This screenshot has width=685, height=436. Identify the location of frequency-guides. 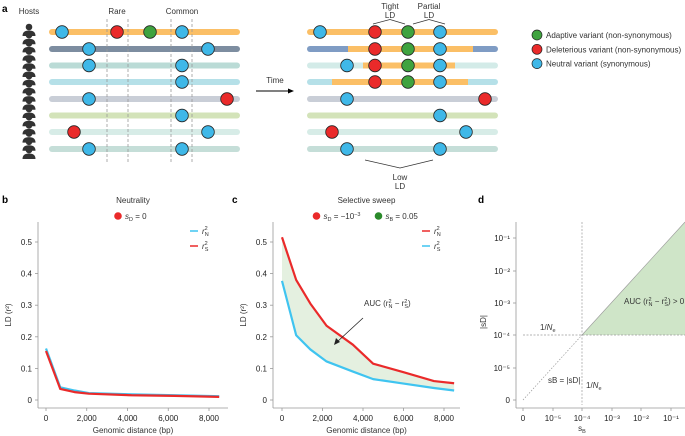
(149, 90).